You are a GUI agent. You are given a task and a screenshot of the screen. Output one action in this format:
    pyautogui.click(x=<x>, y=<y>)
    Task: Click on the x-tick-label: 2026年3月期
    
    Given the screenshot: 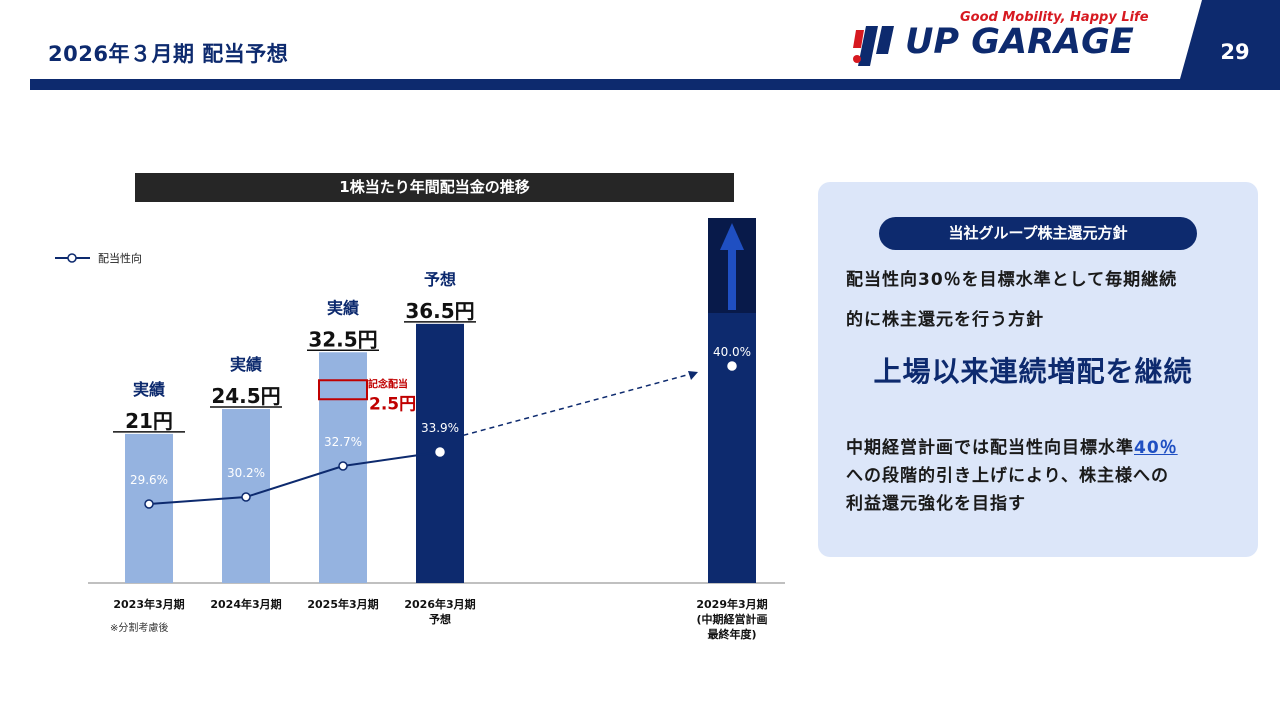 What is the action you would take?
    pyautogui.click(x=439, y=604)
    